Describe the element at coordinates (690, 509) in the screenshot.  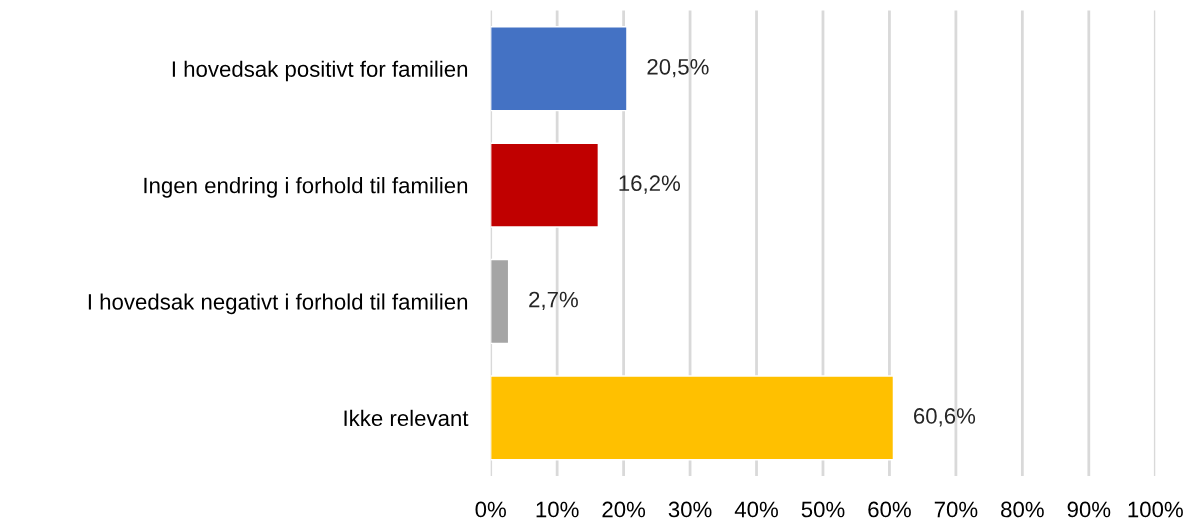
I see `x-tick-label: 30%` at that location.